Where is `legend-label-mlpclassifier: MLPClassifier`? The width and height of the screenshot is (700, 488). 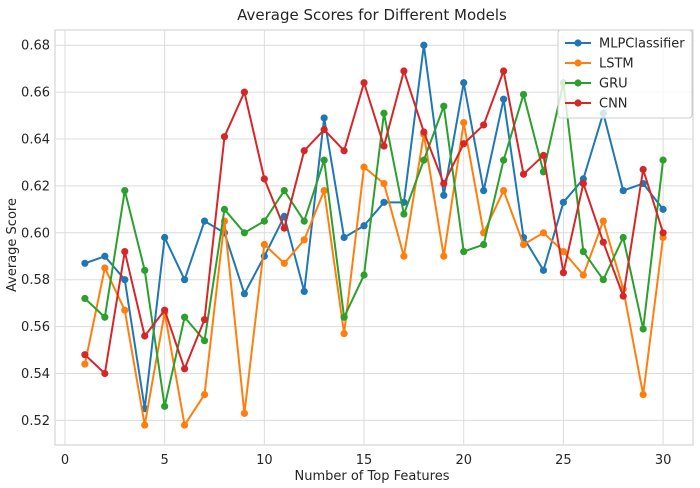 legend-label-mlpclassifier: MLPClassifier is located at coordinates (642, 44).